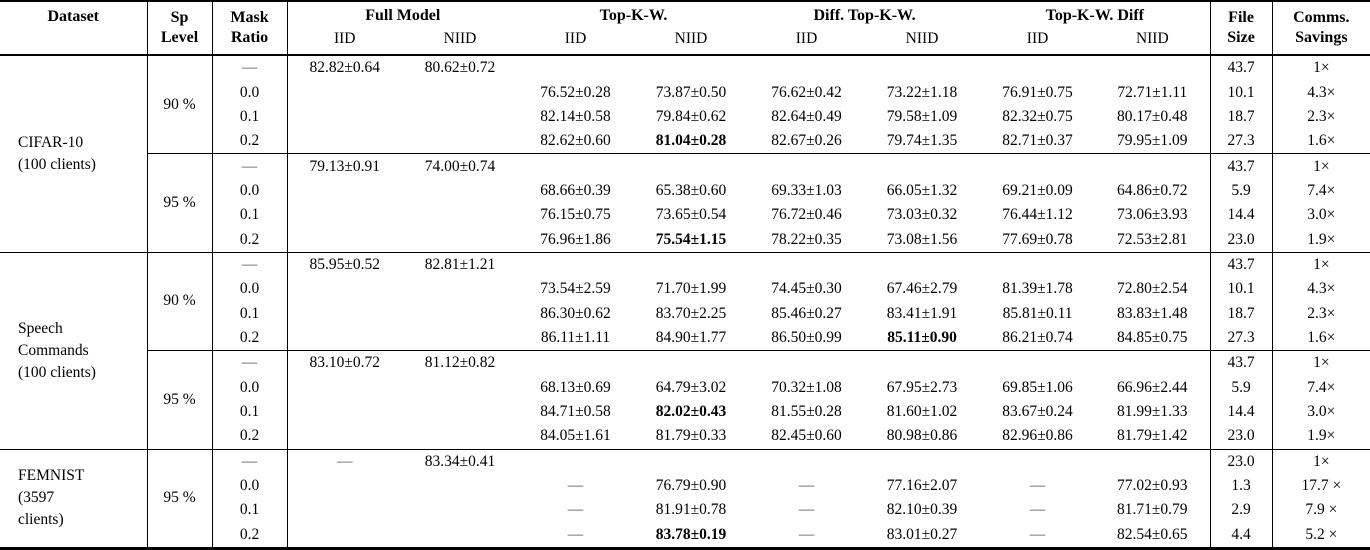  I want to click on file-size: 5.9, so click(1241, 191).